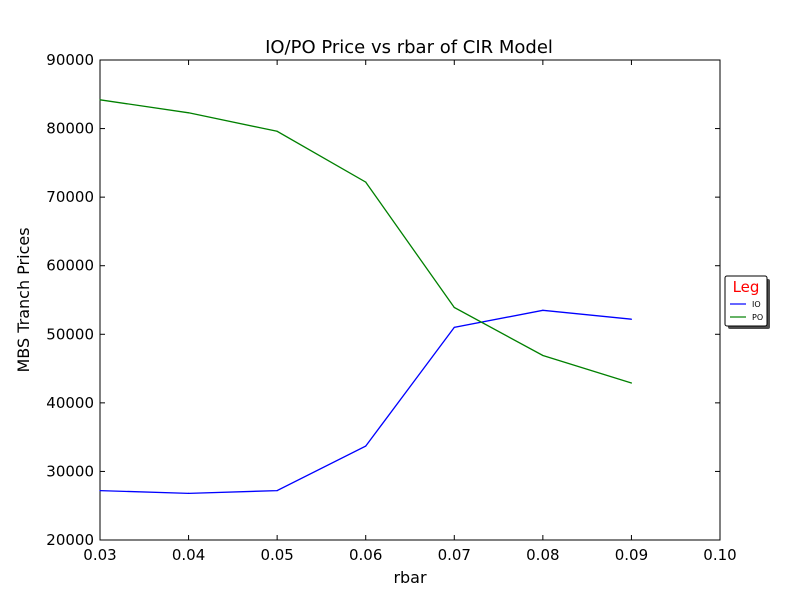 The height and width of the screenshot is (600, 800). I want to click on chart-title: IO/PO Price vs rbar of CIR Model, so click(409, 47).